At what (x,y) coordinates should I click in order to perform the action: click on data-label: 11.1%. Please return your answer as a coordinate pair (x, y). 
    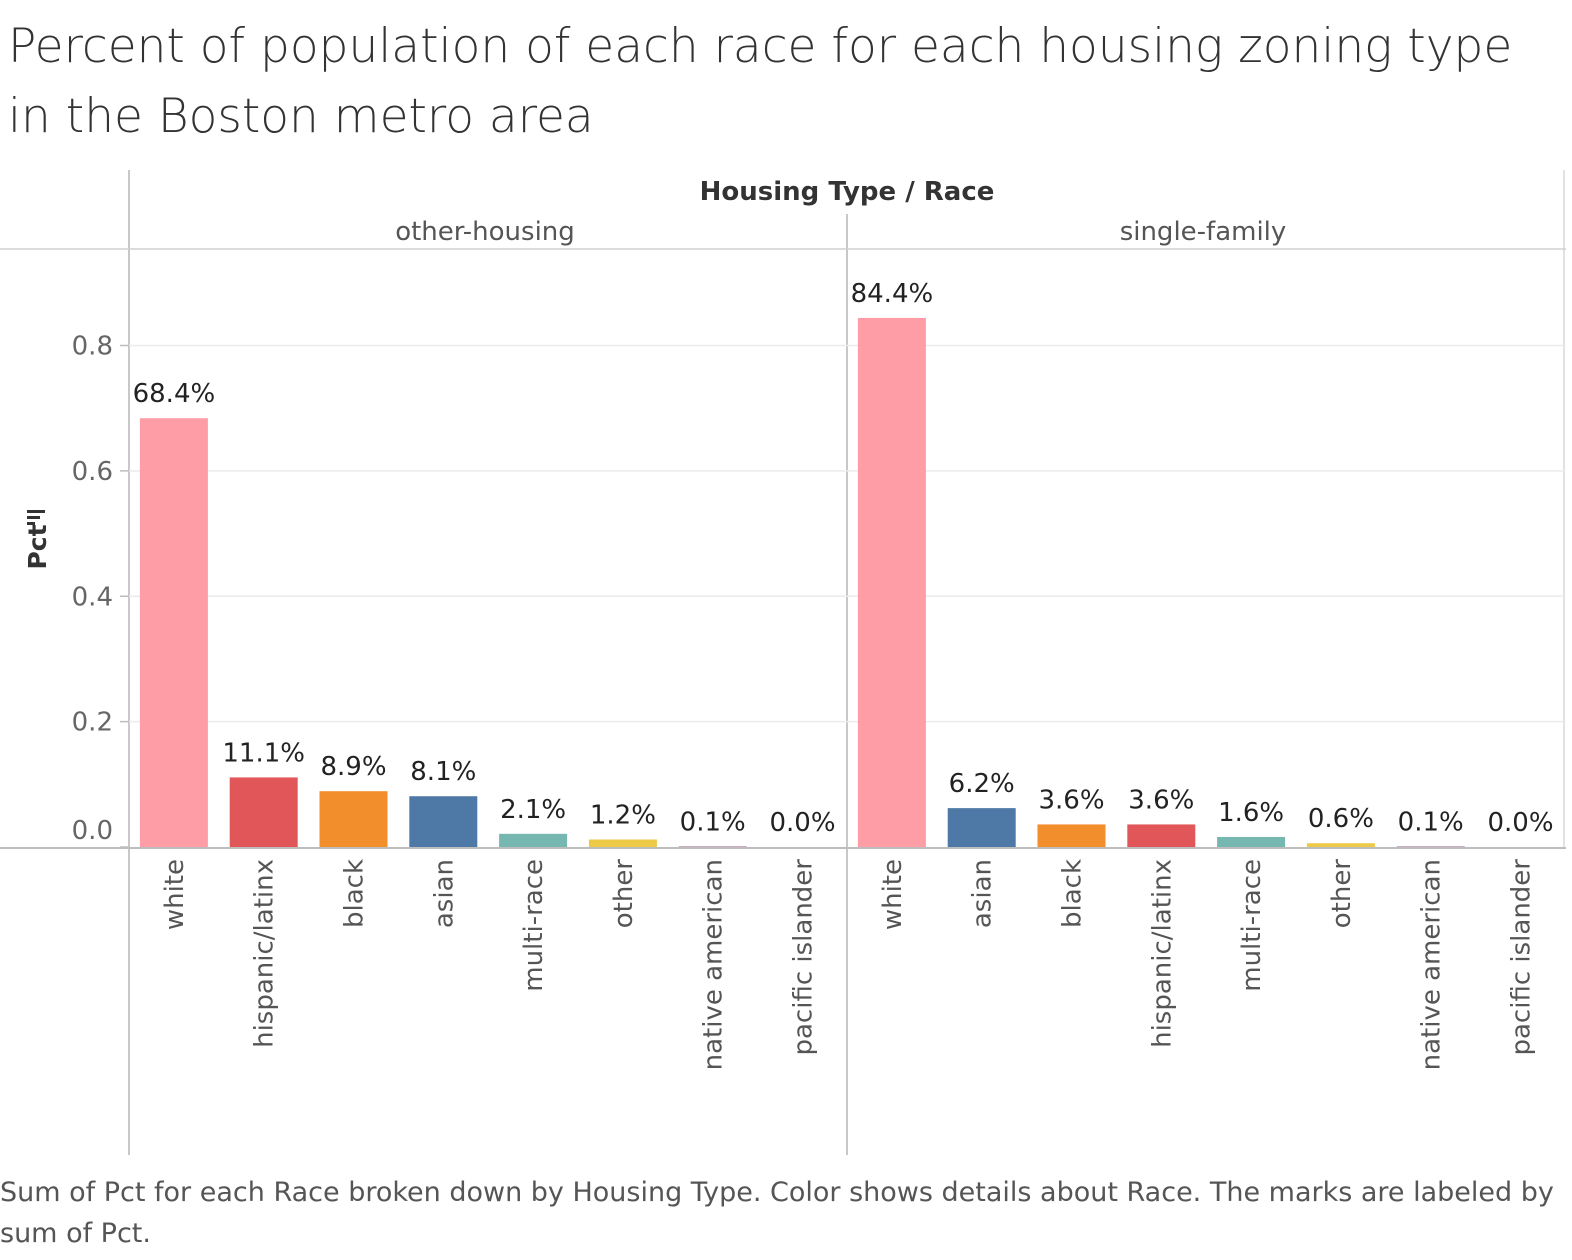
    Looking at the image, I should click on (263, 753).